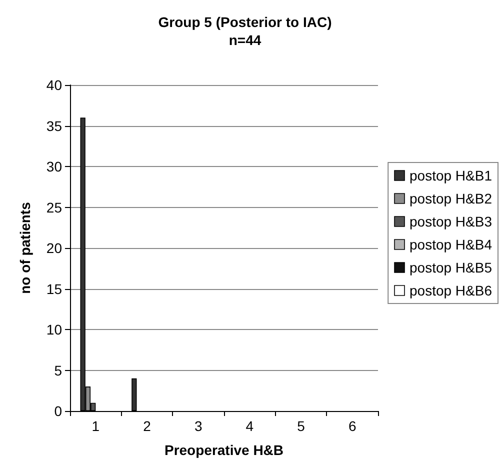 The image size is (503, 466). What do you see at coordinates (58, 411) in the screenshot?
I see `y-tick-label: 0` at bounding box center [58, 411].